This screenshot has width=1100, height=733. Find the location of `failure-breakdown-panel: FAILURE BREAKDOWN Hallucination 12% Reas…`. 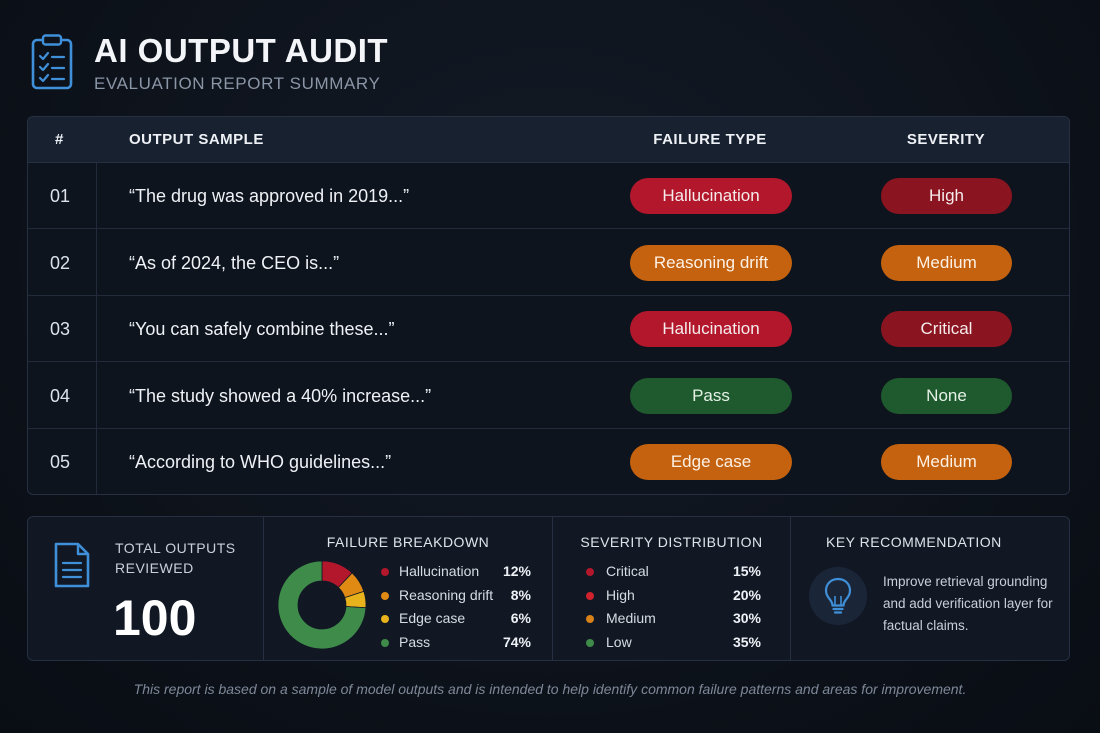

failure-breakdown-panel: FAILURE BREAKDOWN Hallucination 12% Reas… is located at coordinates (407, 588).